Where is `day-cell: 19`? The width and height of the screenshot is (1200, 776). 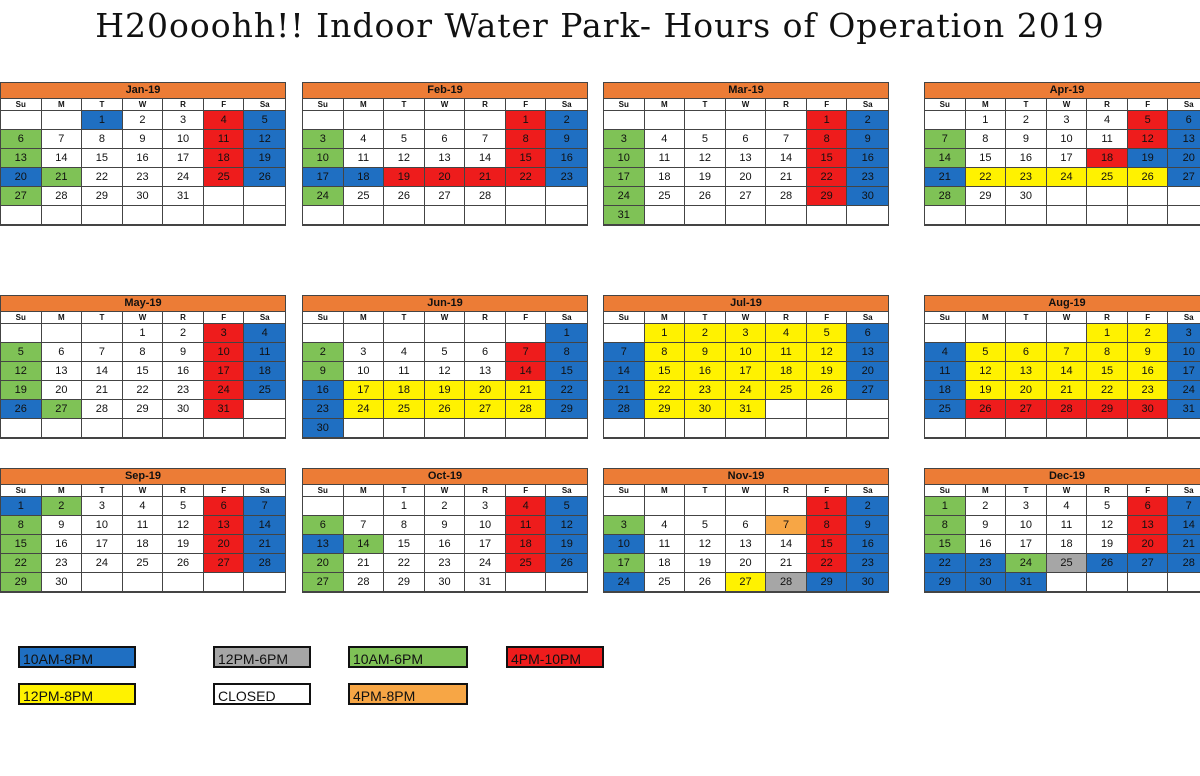
day-cell: 19 is located at coordinates (264, 158).